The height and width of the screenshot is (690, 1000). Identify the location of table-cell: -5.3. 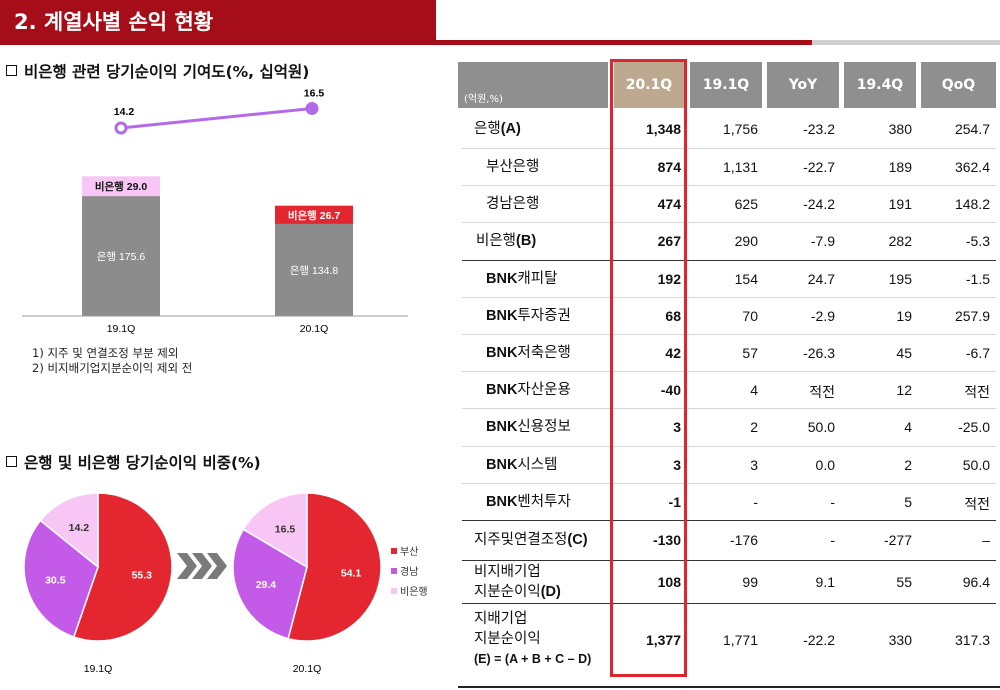
(977, 241).